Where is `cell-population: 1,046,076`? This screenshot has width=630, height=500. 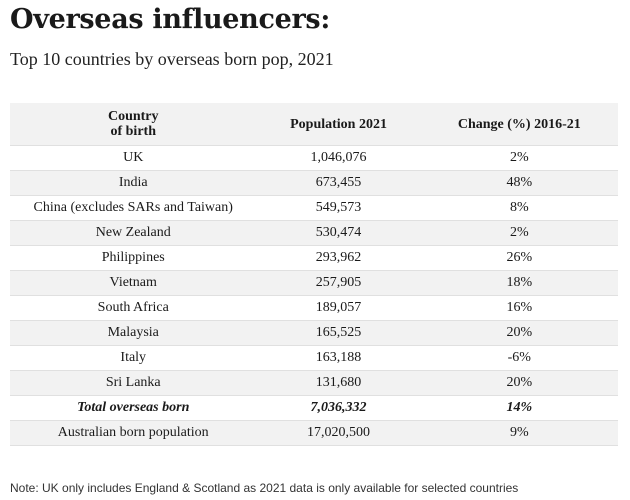
cell-population: 1,046,076 is located at coordinates (338, 158).